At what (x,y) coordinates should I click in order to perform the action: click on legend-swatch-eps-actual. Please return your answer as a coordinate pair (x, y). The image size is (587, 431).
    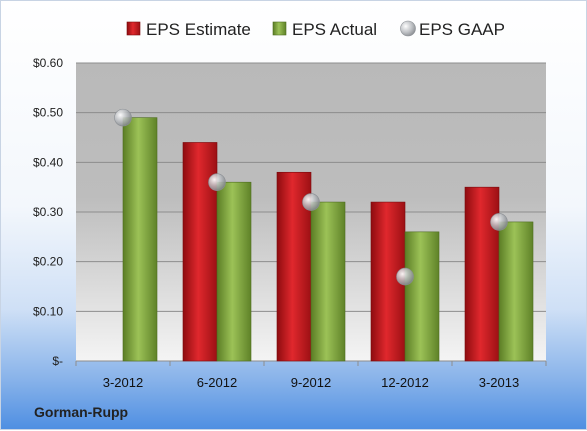
    Looking at the image, I should click on (279, 28).